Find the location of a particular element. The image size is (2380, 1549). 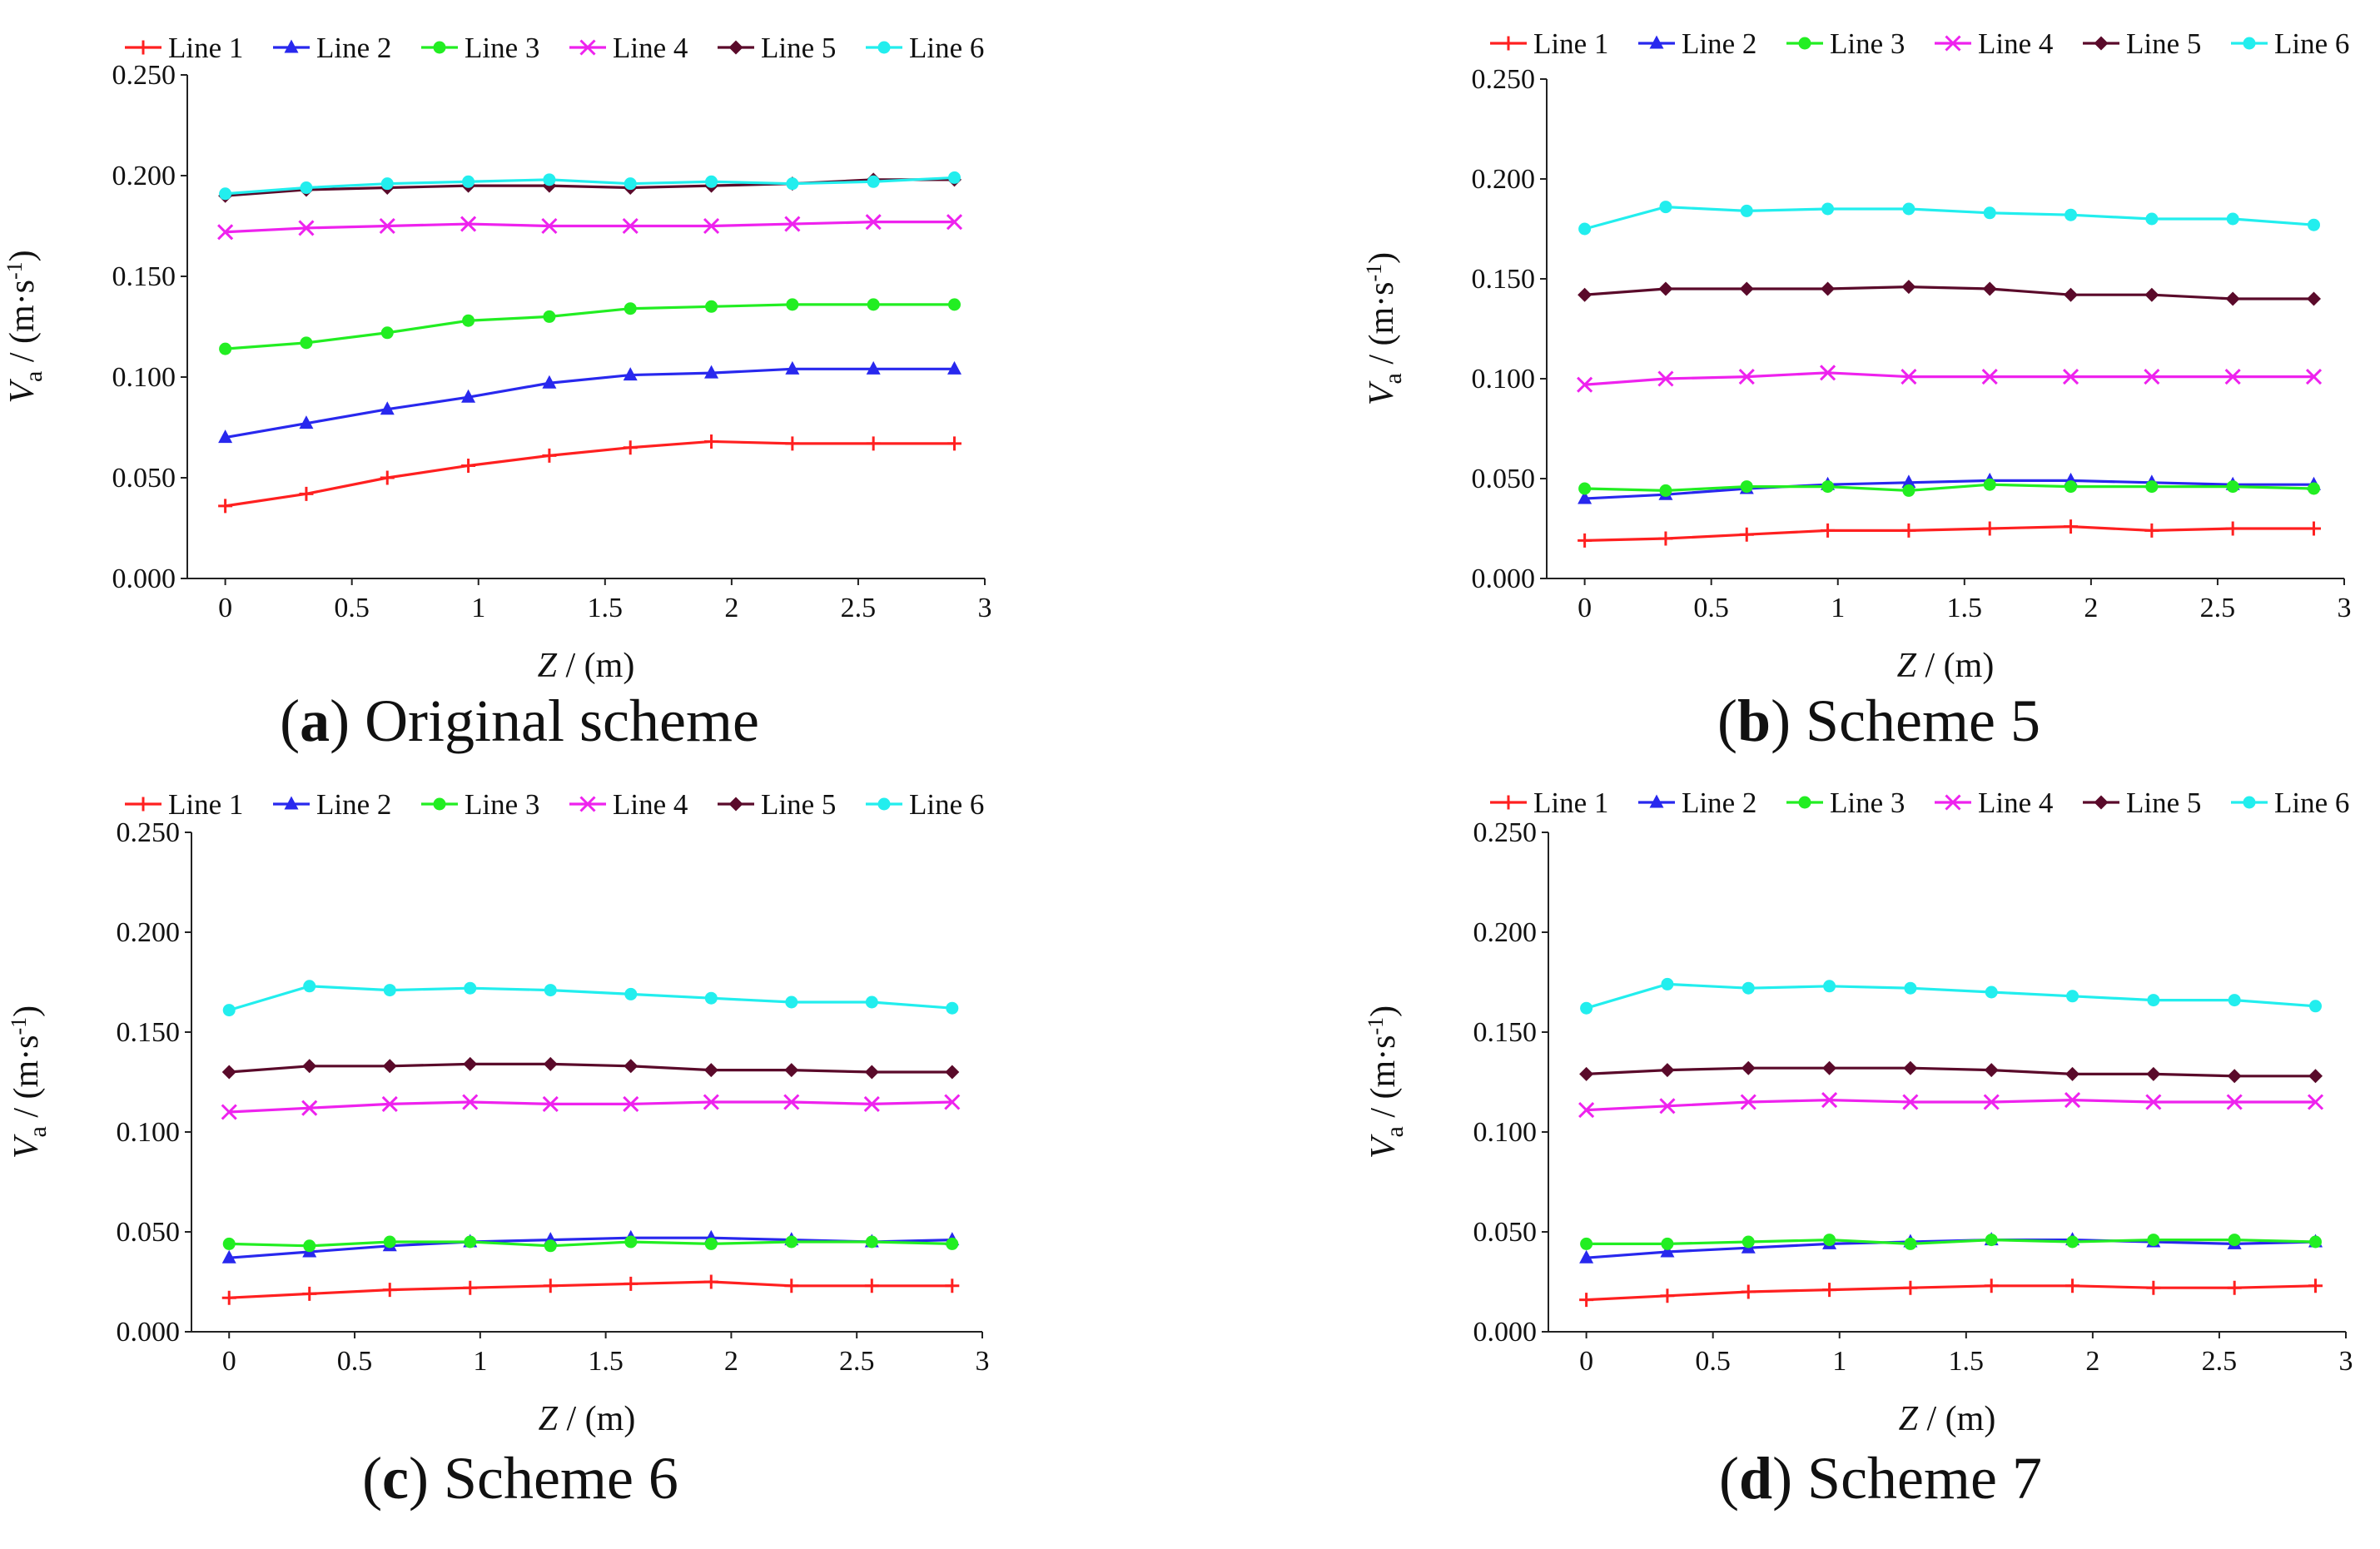

y-tick-label: 0.000 is located at coordinates (144, 578).